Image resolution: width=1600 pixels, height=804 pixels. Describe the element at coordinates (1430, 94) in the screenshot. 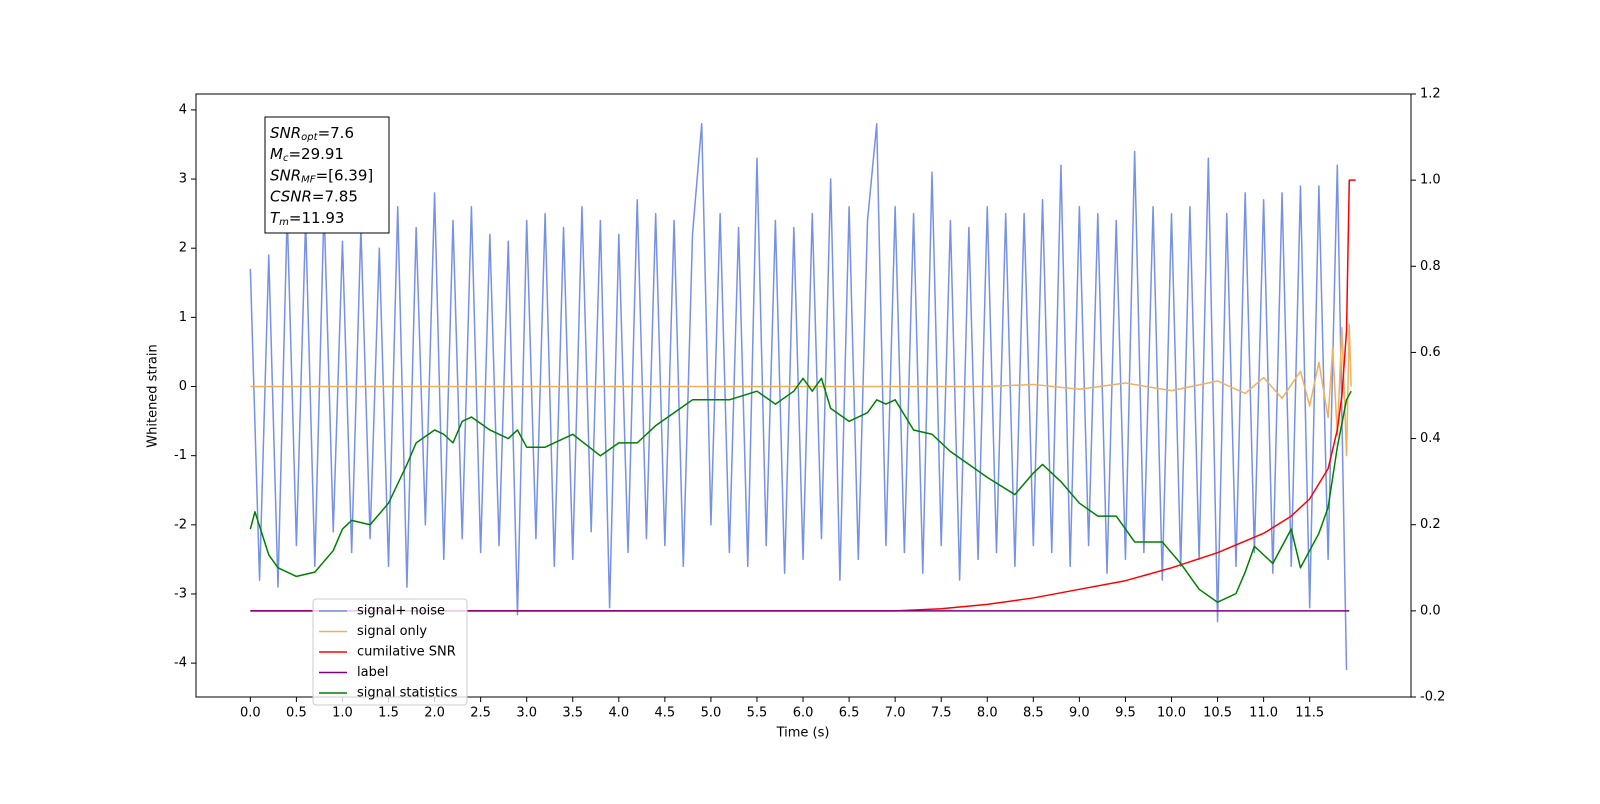

I see `y2-tick-label: 1.2` at that location.